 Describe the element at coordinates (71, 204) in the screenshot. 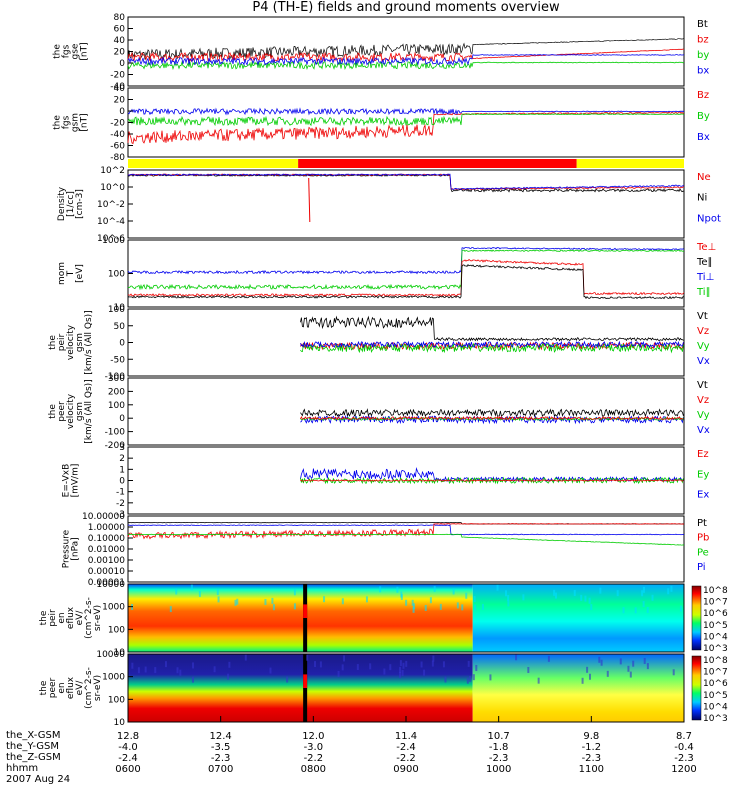

I see `y-axis-label: [1/cc]` at that location.